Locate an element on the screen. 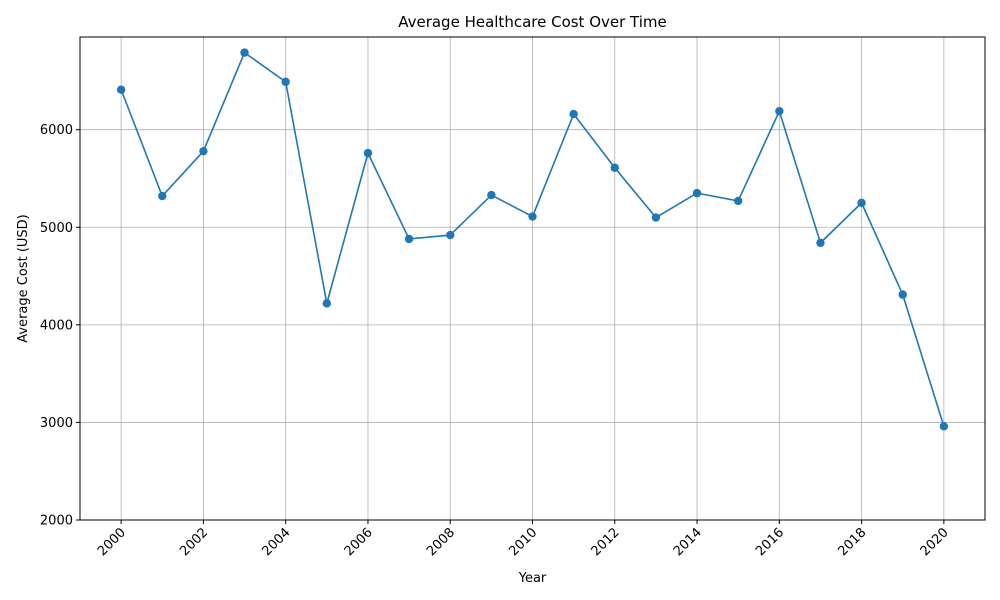 Image resolution: width=1000 pixels, height=600 pixels. x-tick-label: 2000 is located at coordinates (112, 542).